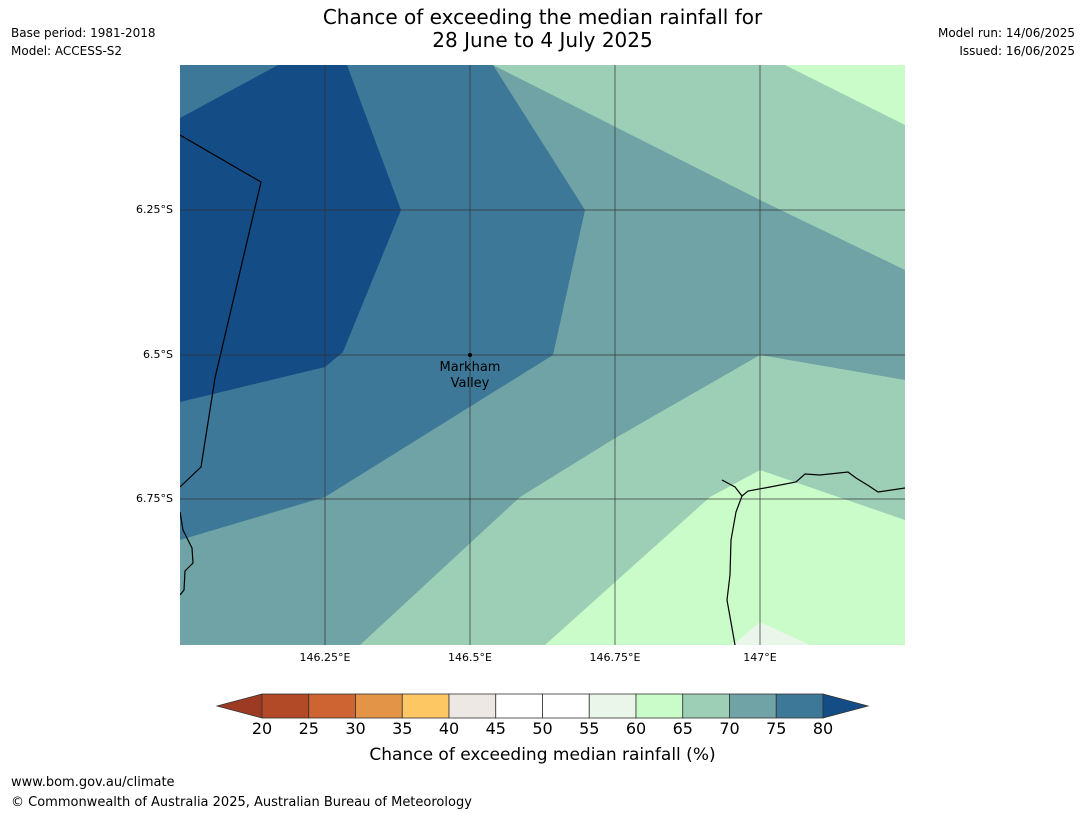 This screenshot has height=816, width=1085. I want to click on colorbar-tick-label: 45, so click(495, 728).